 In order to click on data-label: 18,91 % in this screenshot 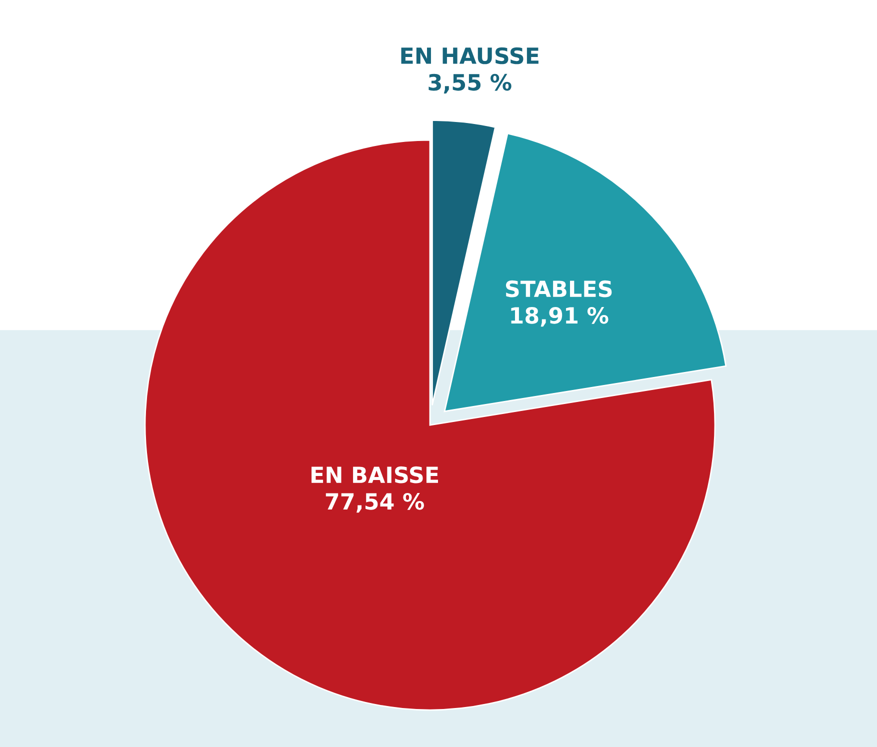, I will do `click(559, 317)`.